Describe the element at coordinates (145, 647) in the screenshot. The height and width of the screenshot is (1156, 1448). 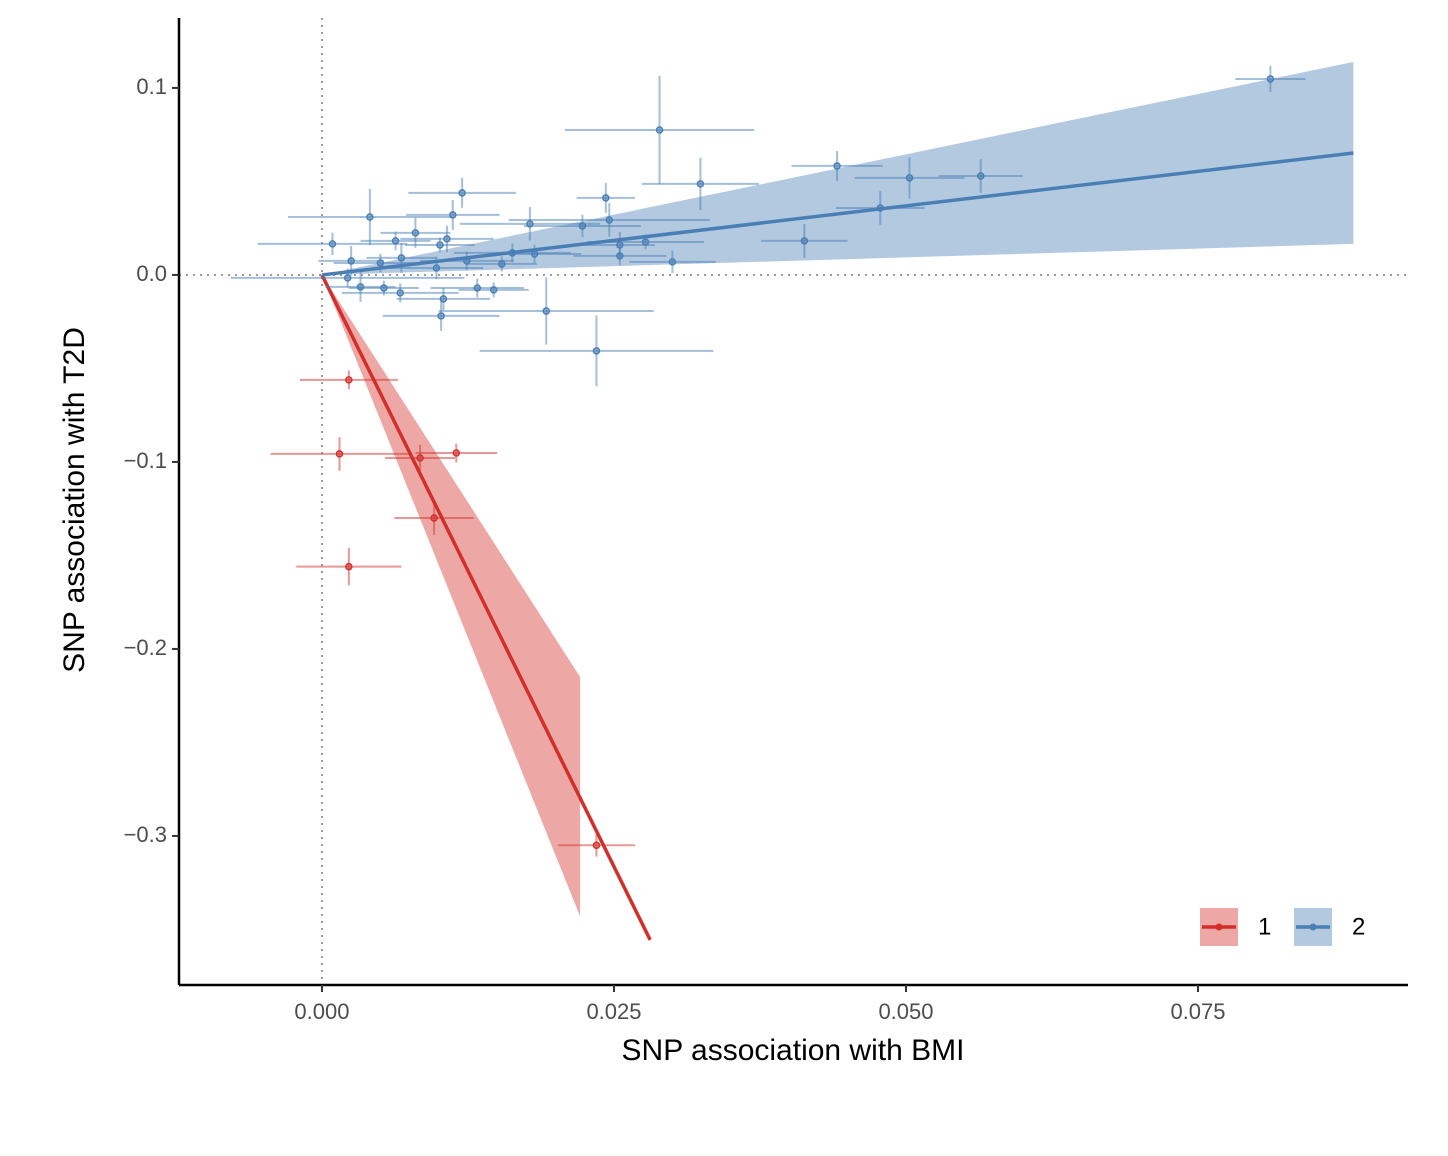
I see `y-tick-label: −0.2` at that location.